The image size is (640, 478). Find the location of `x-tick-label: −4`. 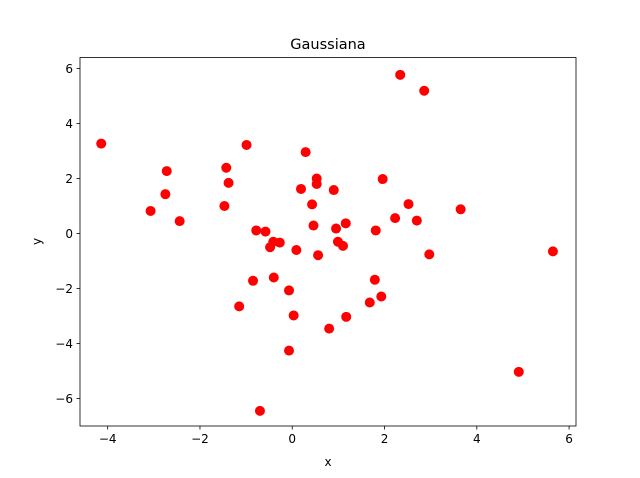

x-tick-label: −4 is located at coordinates (108, 439).